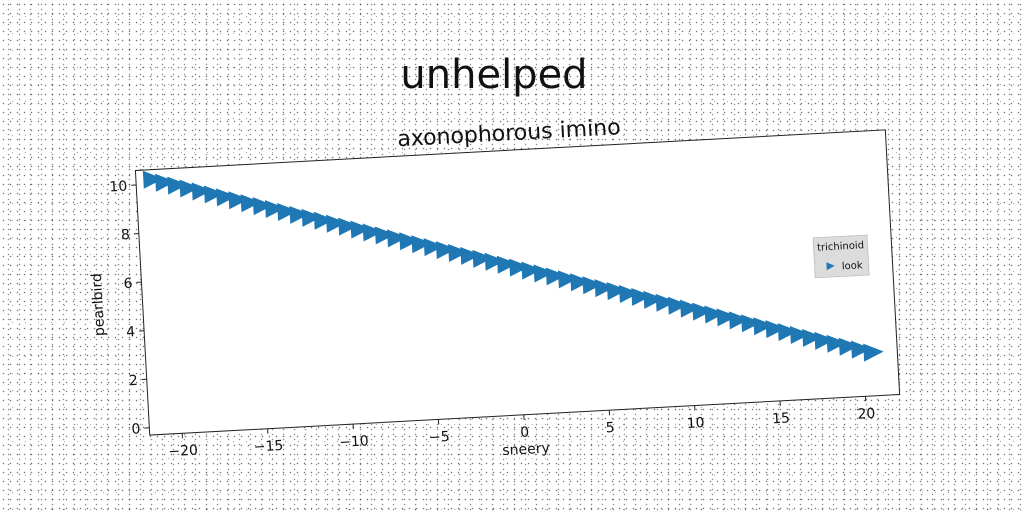 This screenshot has height=512, width=1024. I want to click on legend-entry-look: look, so click(853, 266).